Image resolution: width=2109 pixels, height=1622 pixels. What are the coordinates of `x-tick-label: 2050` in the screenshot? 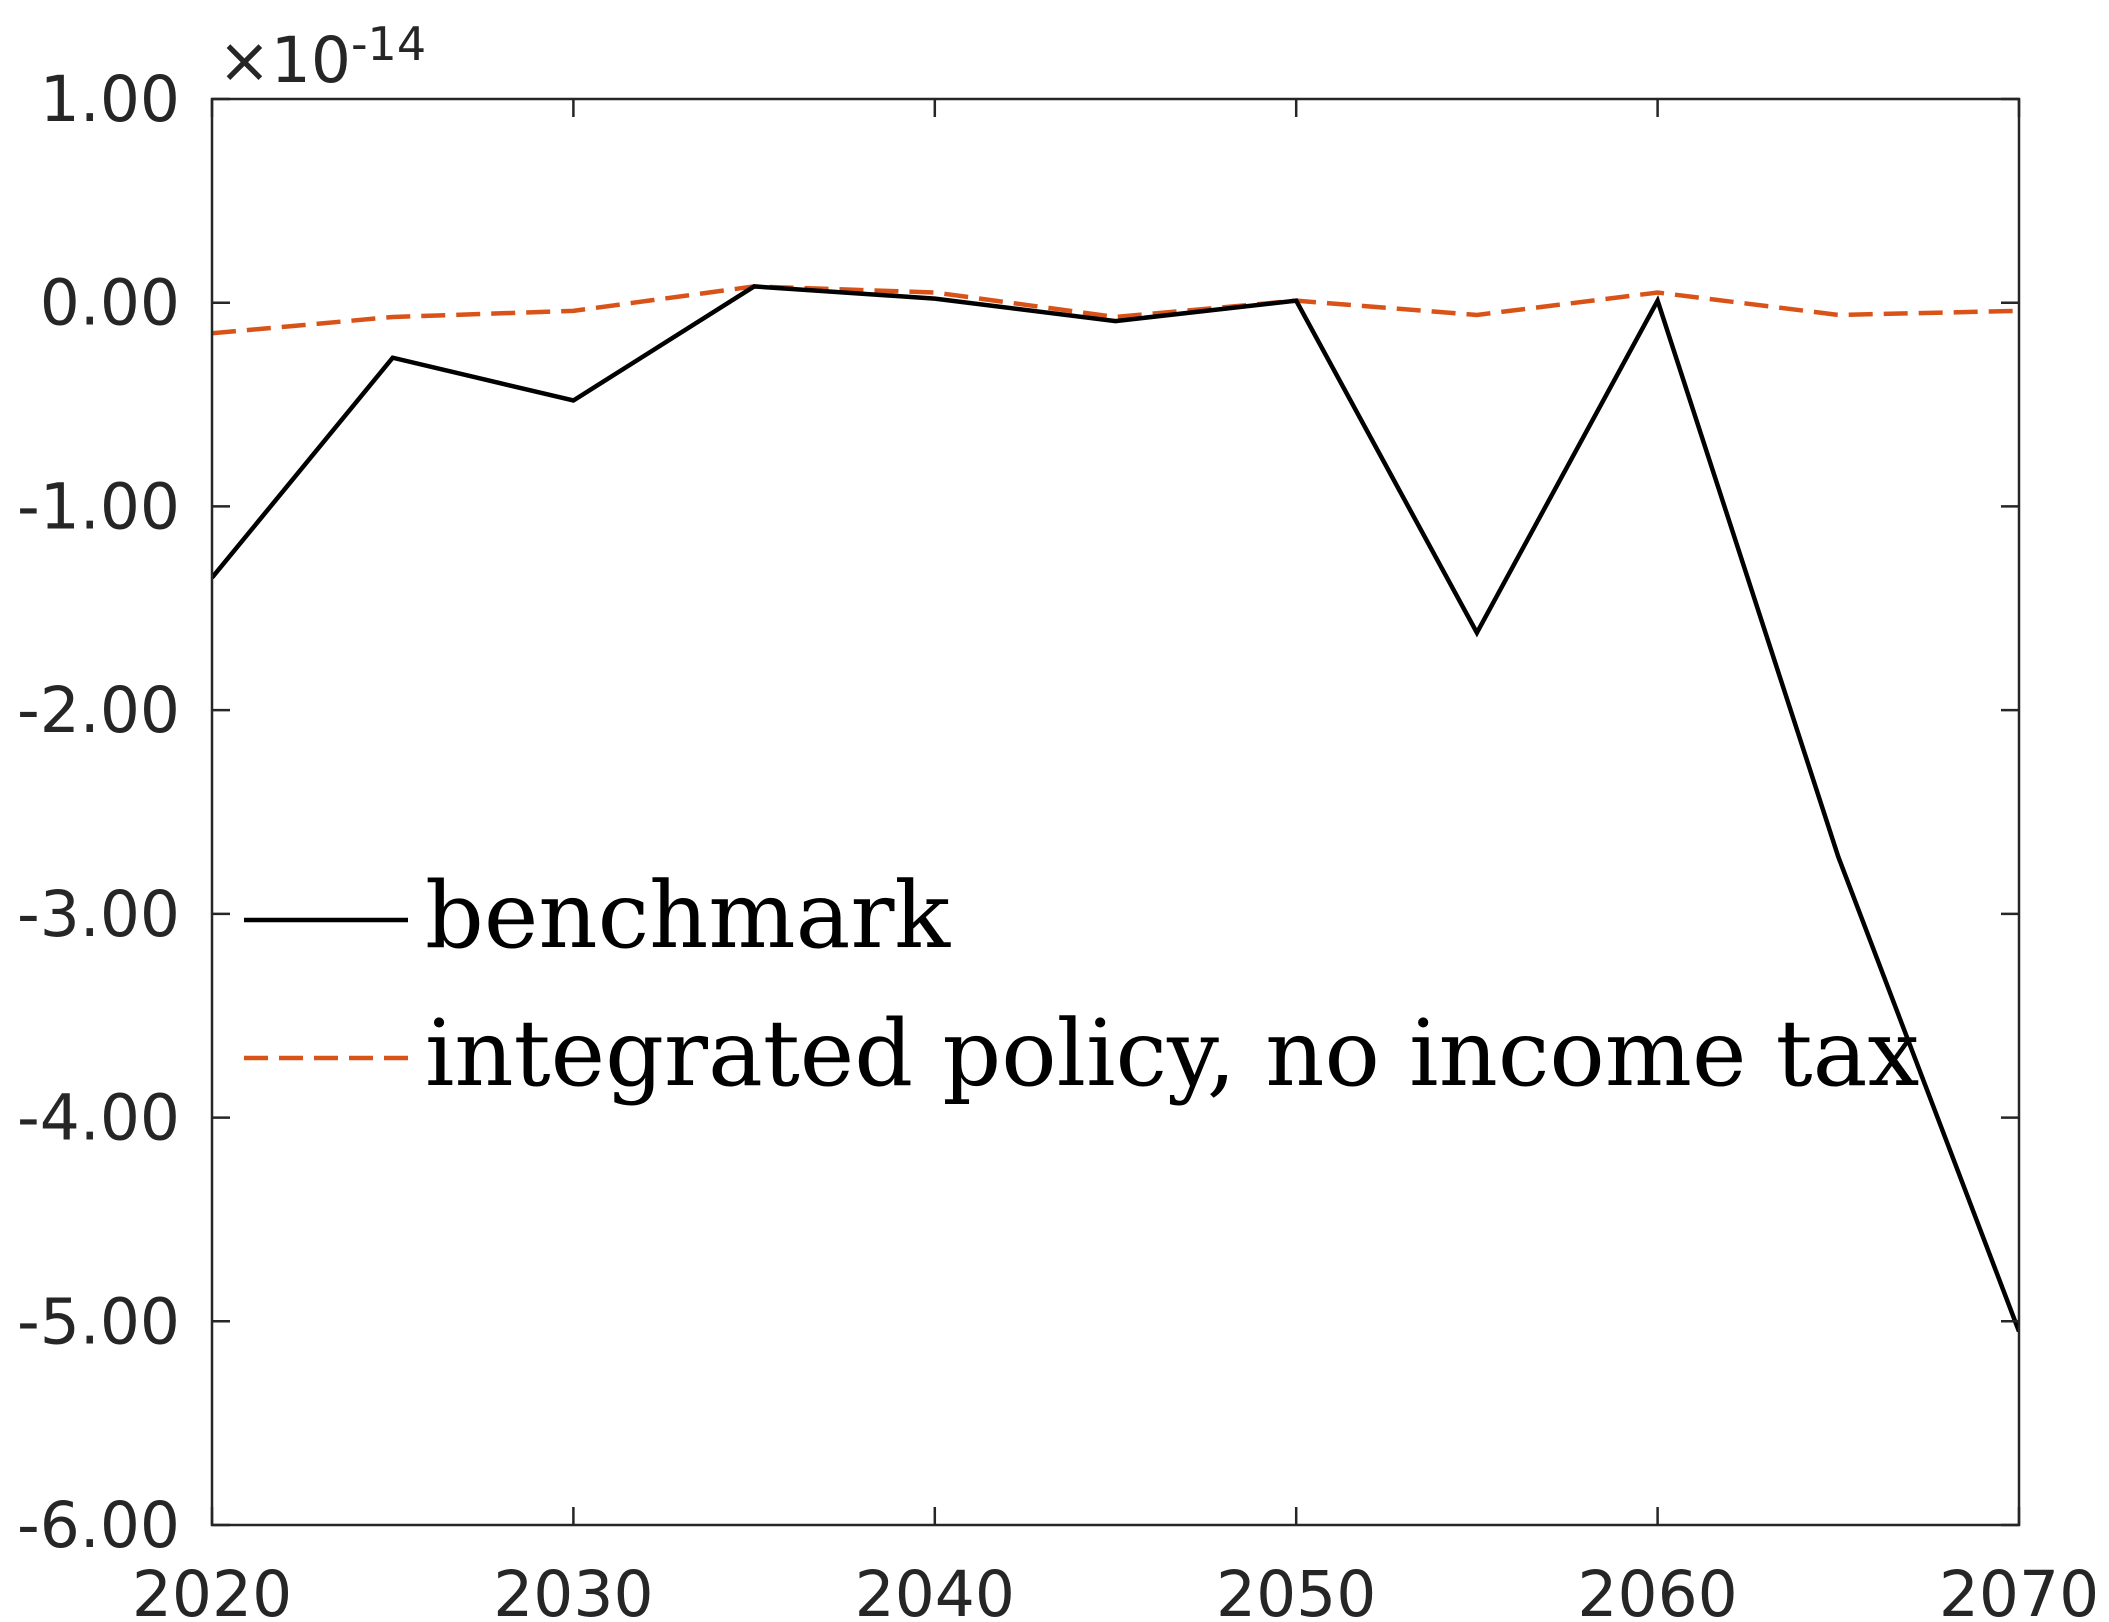 It's located at (1296, 1590).